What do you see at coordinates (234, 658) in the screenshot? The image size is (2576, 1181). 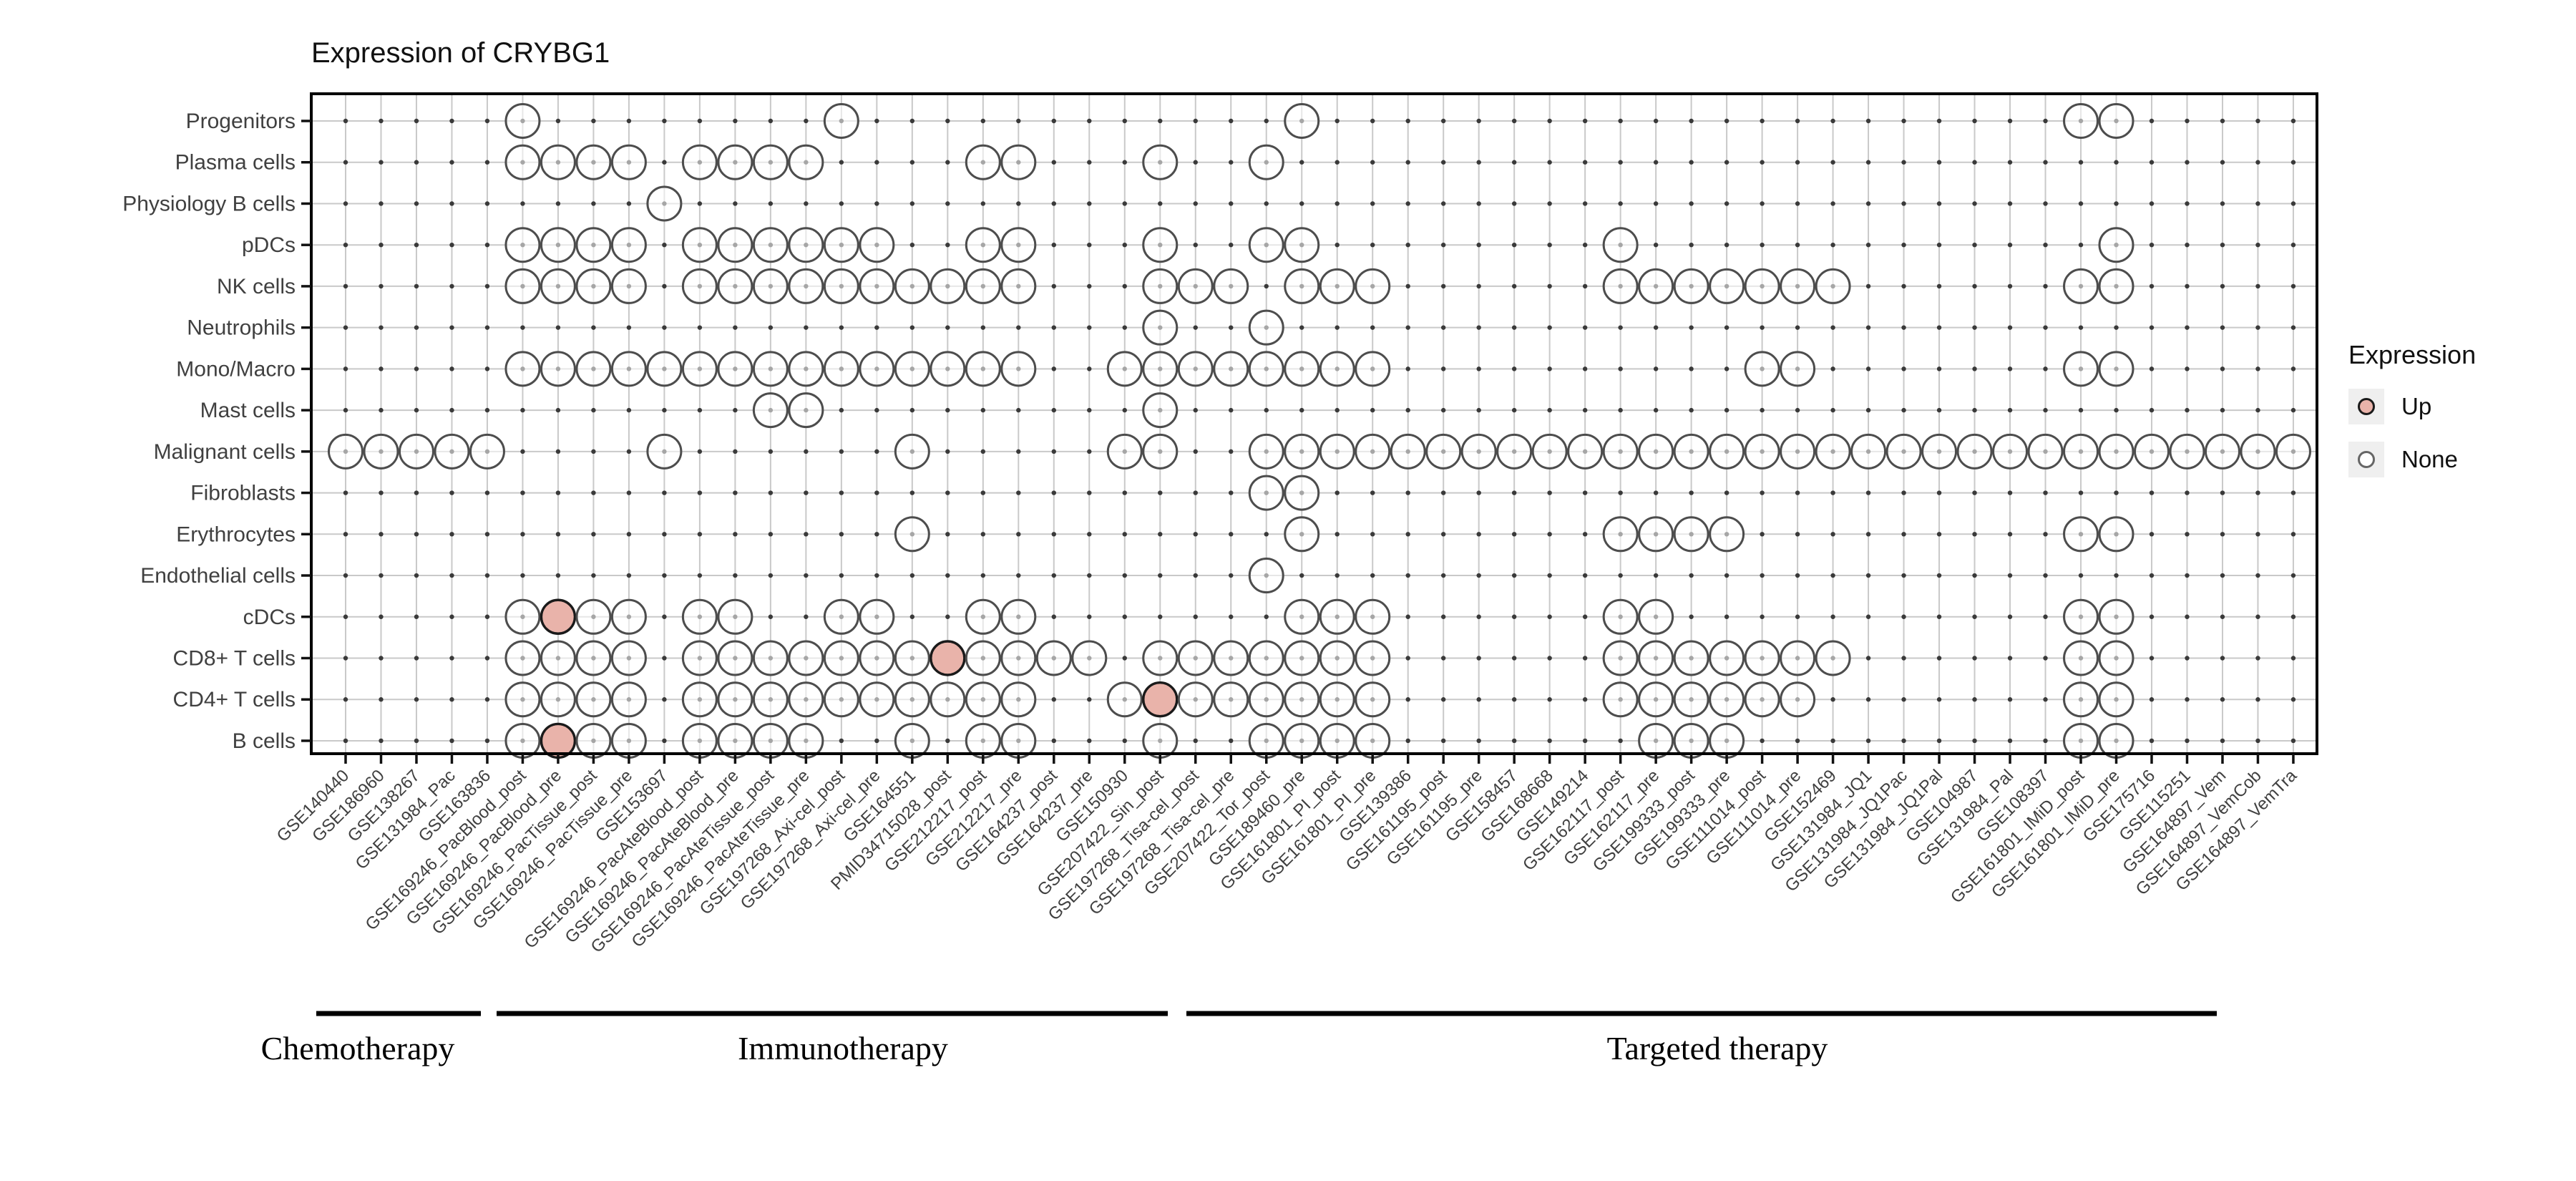 I see `y-axis-label: CD8+ T cells` at bounding box center [234, 658].